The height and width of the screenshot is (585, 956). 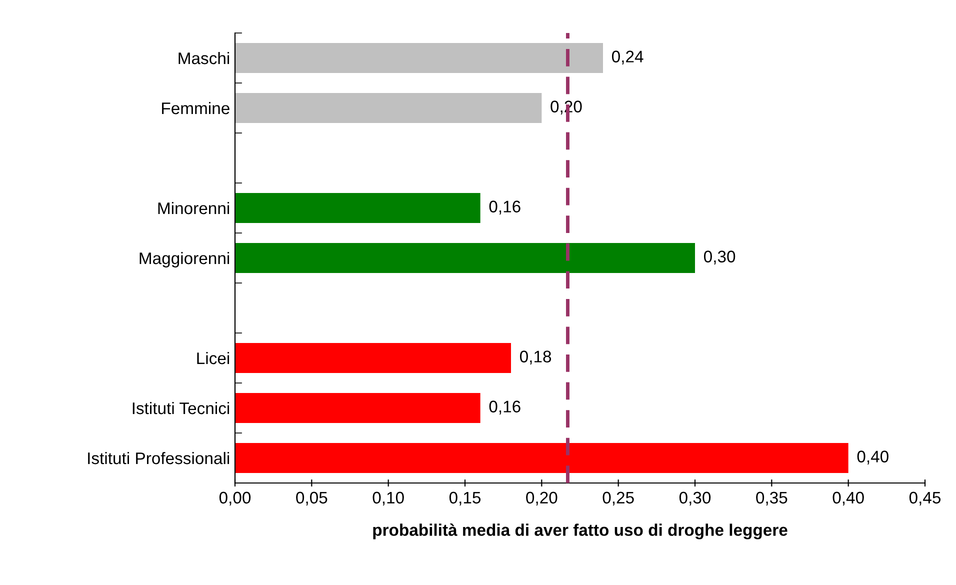 I want to click on x-tick-label: 0,10, so click(x=388, y=499).